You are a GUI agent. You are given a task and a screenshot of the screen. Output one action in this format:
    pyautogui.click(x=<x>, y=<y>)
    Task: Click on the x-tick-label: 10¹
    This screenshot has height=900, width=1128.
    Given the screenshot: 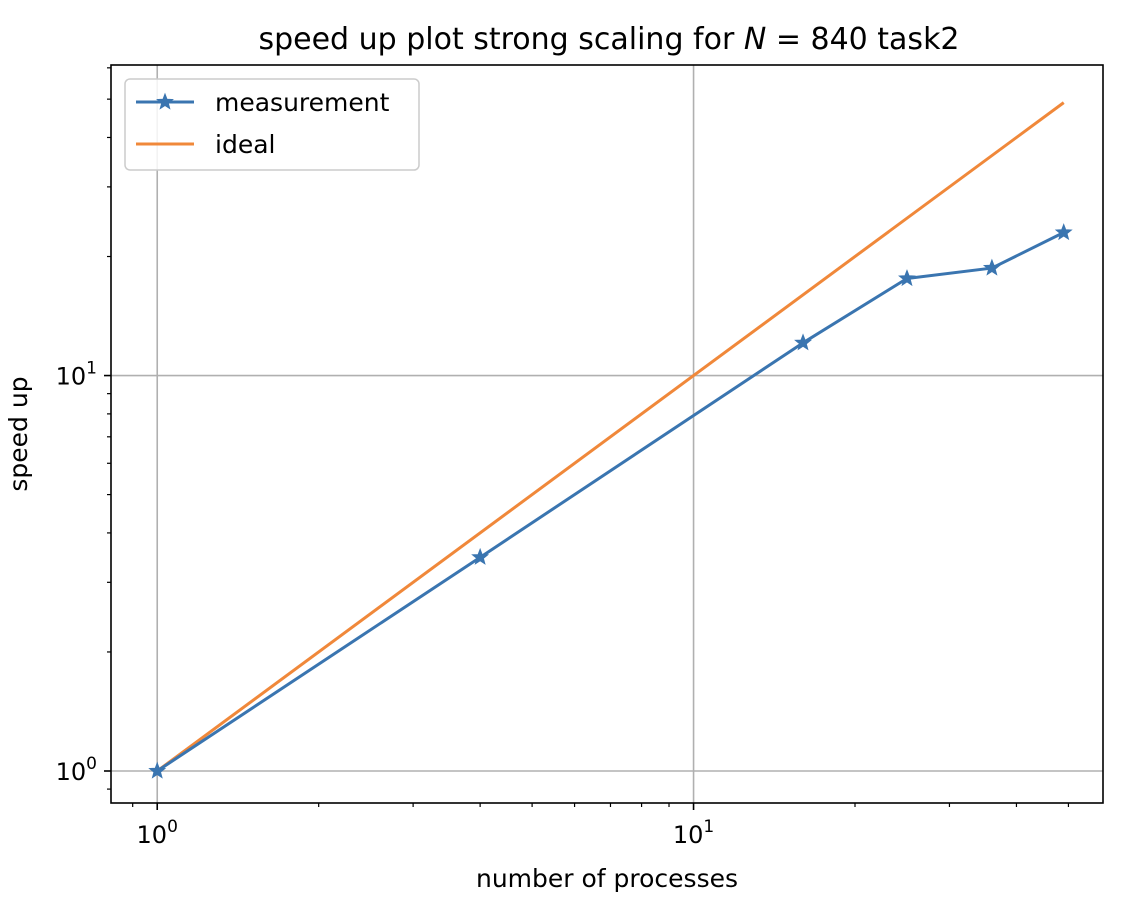 What is the action you would take?
    pyautogui.click(x=693, y=833)
    